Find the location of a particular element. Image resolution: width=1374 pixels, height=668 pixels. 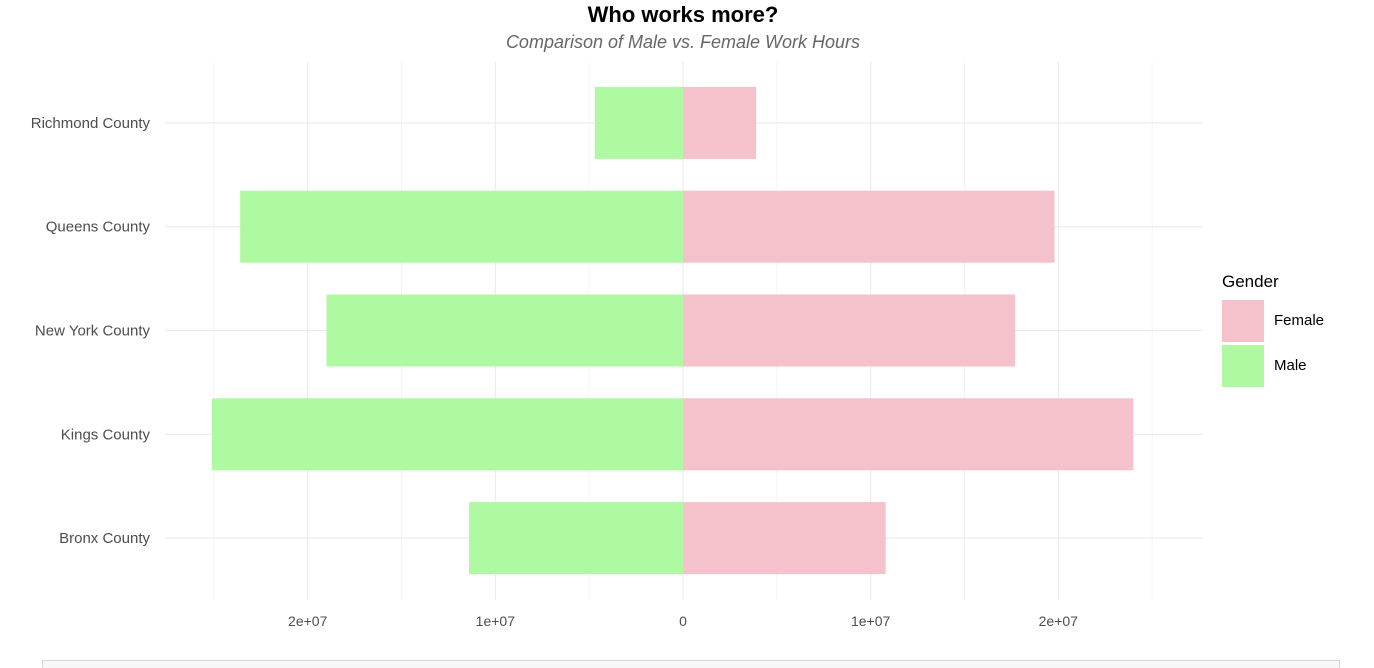

legend-label-male: Male is located at coordinates (1290, 365).